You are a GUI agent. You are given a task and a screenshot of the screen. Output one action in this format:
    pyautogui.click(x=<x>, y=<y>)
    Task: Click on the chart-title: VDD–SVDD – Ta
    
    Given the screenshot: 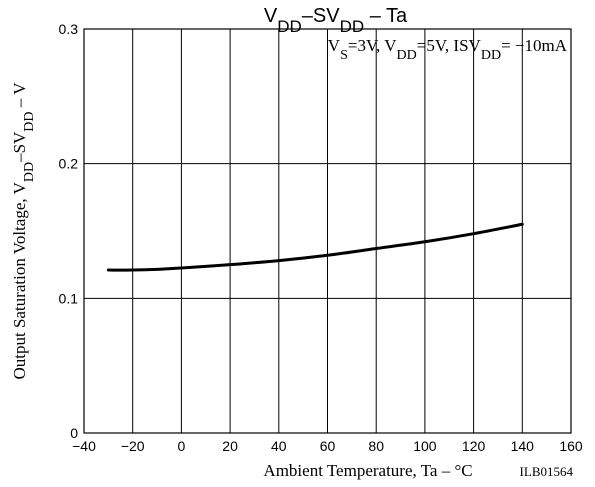 What is the action you would take?
    pyautogui.click(x=336, y=20)
    